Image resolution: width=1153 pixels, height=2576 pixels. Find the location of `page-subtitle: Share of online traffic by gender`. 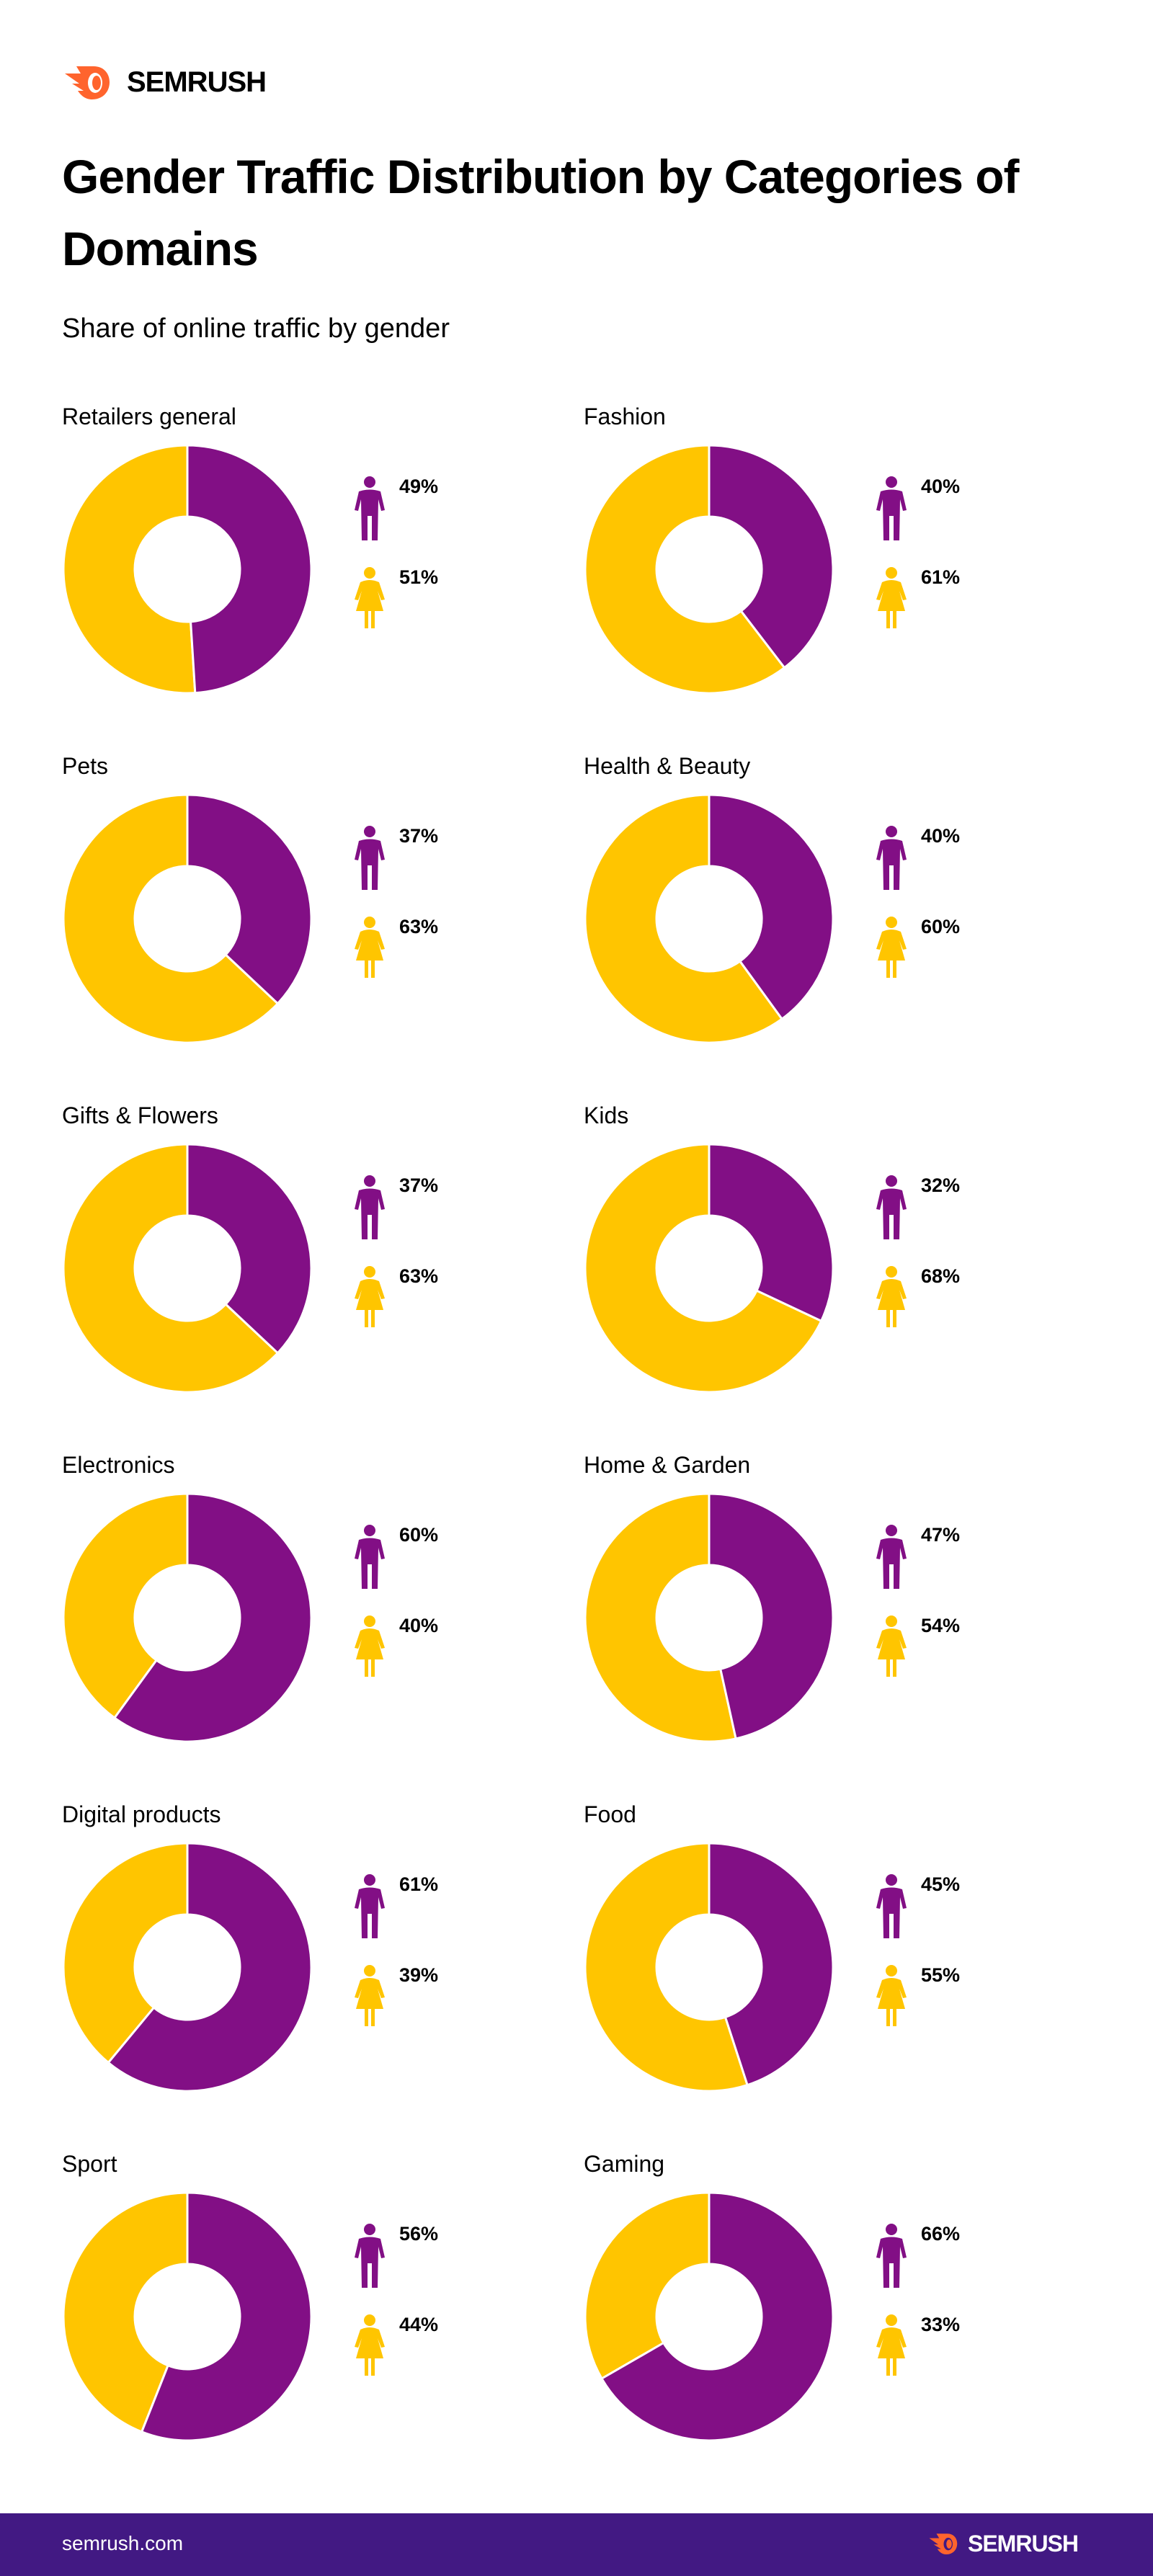

page-subtitle: Share of online traffic by gender is located at coordinates (256, 328).